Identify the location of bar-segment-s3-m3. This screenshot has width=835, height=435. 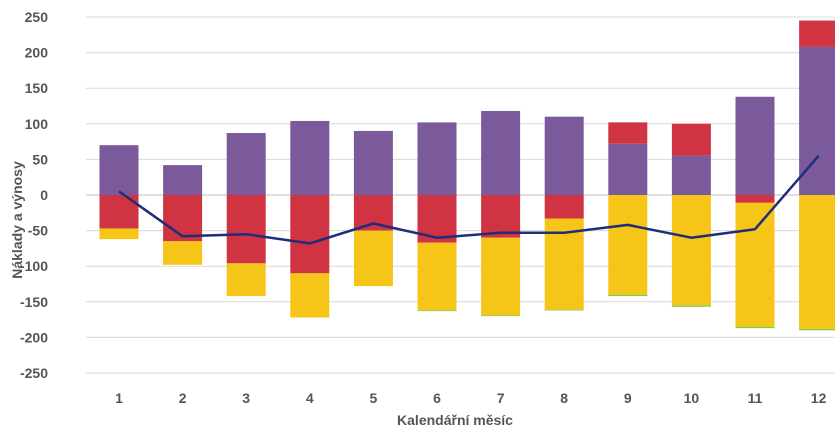
(246, 280).